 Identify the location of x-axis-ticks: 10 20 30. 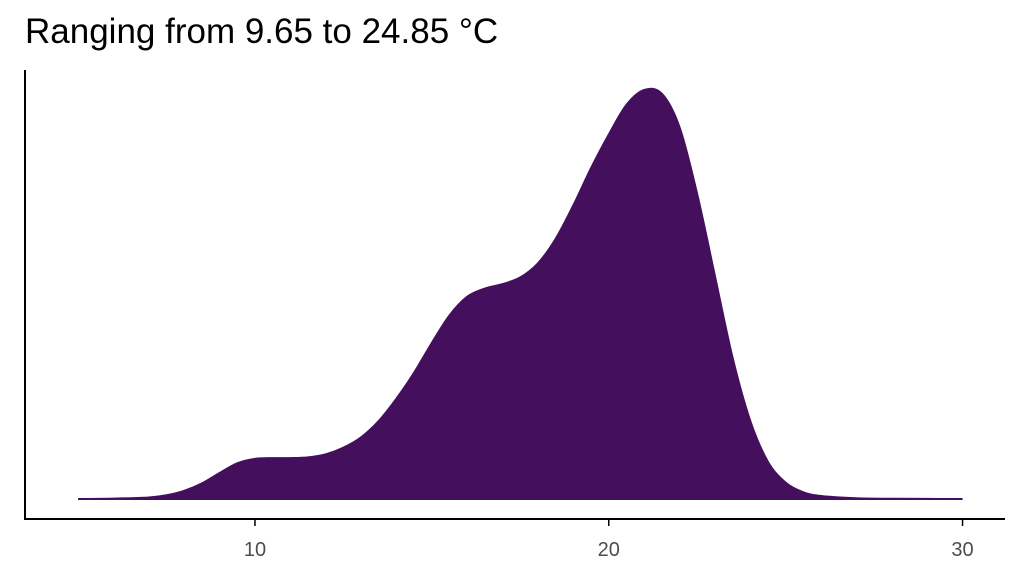
(609, 540).